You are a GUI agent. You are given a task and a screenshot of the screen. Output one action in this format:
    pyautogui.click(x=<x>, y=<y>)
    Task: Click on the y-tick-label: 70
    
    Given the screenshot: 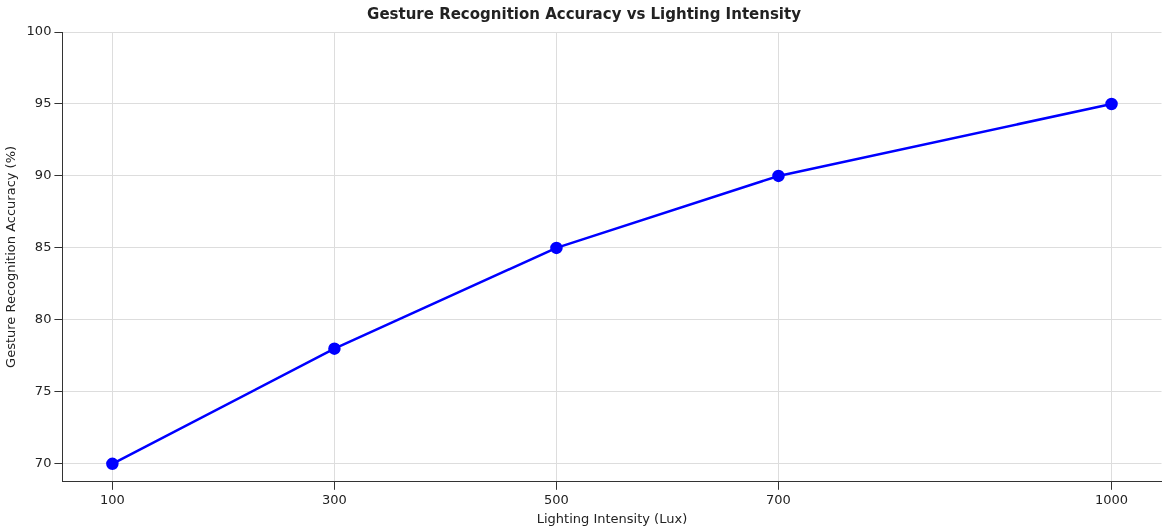 What is the action you would take?
    pyautogui.click(x=43, y=463)
    